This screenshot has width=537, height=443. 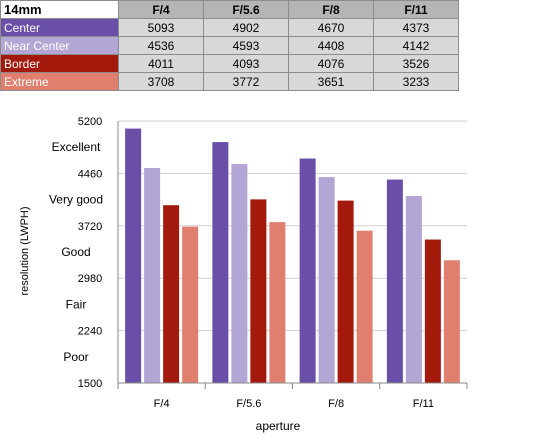 I want to click on row-label-border: Border, so click(x=59, y=63).